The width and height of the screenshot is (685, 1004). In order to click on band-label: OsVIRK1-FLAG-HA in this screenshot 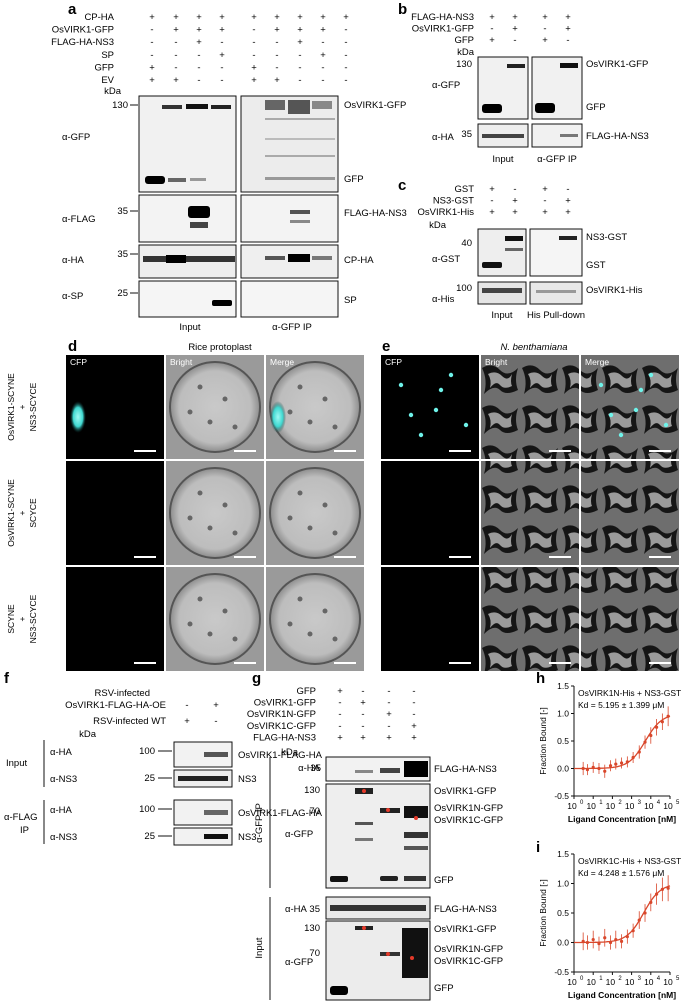, I will do `click(280, 755)`.